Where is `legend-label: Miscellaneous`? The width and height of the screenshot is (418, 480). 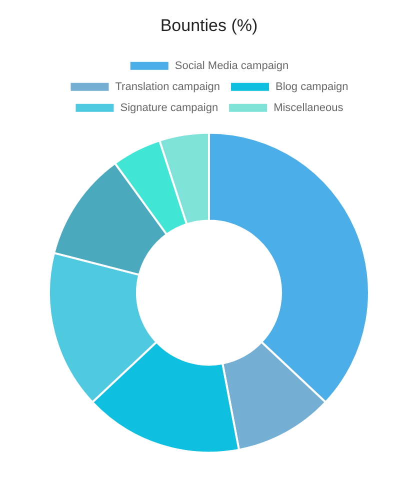 legend-label: Miscellaneous is located at coordinates (309, 108).